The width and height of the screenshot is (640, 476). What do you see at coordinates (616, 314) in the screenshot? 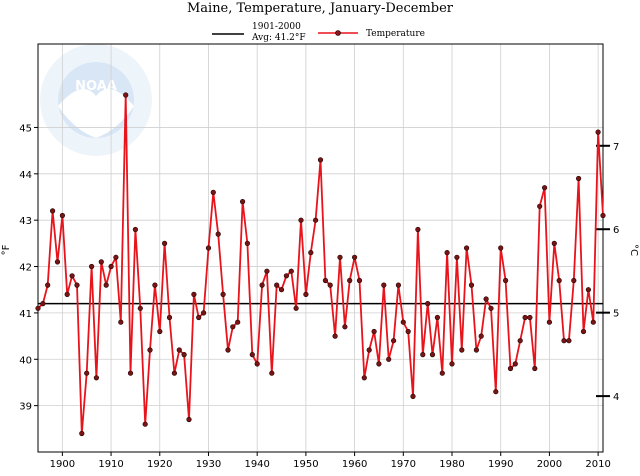
I see `y2-tick-label: 5` at bounding box center [616, 314].